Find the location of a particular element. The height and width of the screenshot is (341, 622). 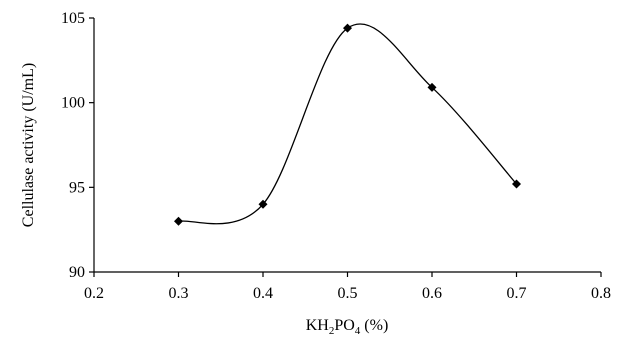

x-tick-label: 0.5 is located at coordinates (348, 293).